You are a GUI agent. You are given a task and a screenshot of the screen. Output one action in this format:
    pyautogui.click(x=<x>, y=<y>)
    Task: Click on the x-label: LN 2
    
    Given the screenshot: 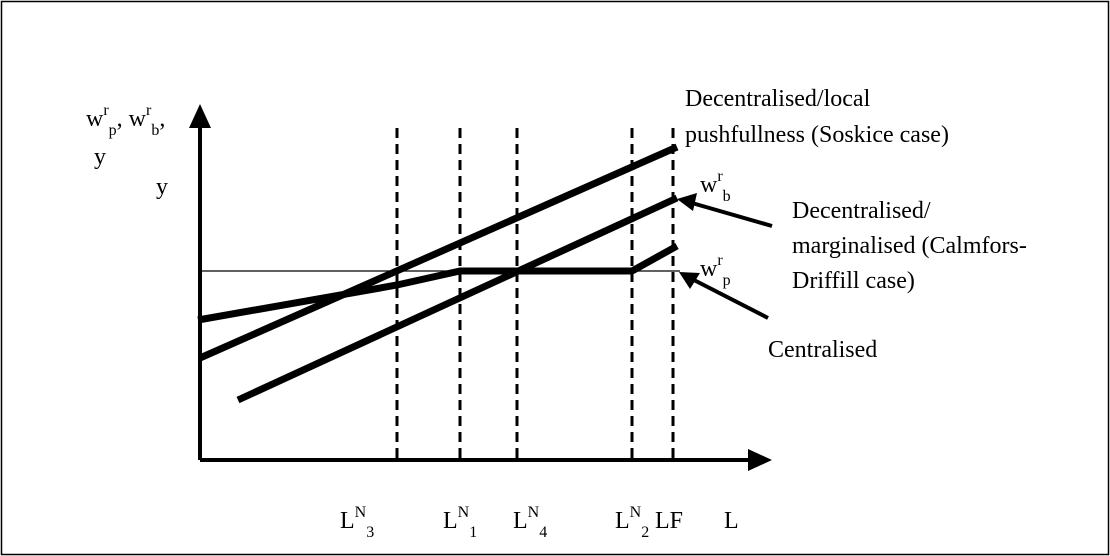 What is the action you would take?
    pyautogui.click(x=632, y=522)
    